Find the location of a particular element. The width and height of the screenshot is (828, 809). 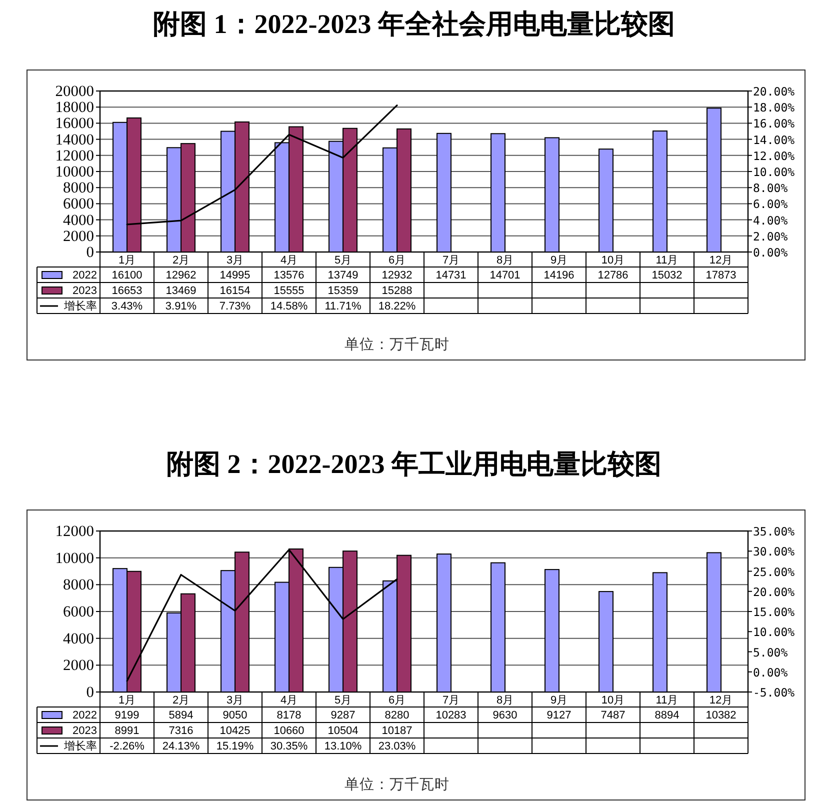

data-label: 15555 is located at coordinates (289, 291).